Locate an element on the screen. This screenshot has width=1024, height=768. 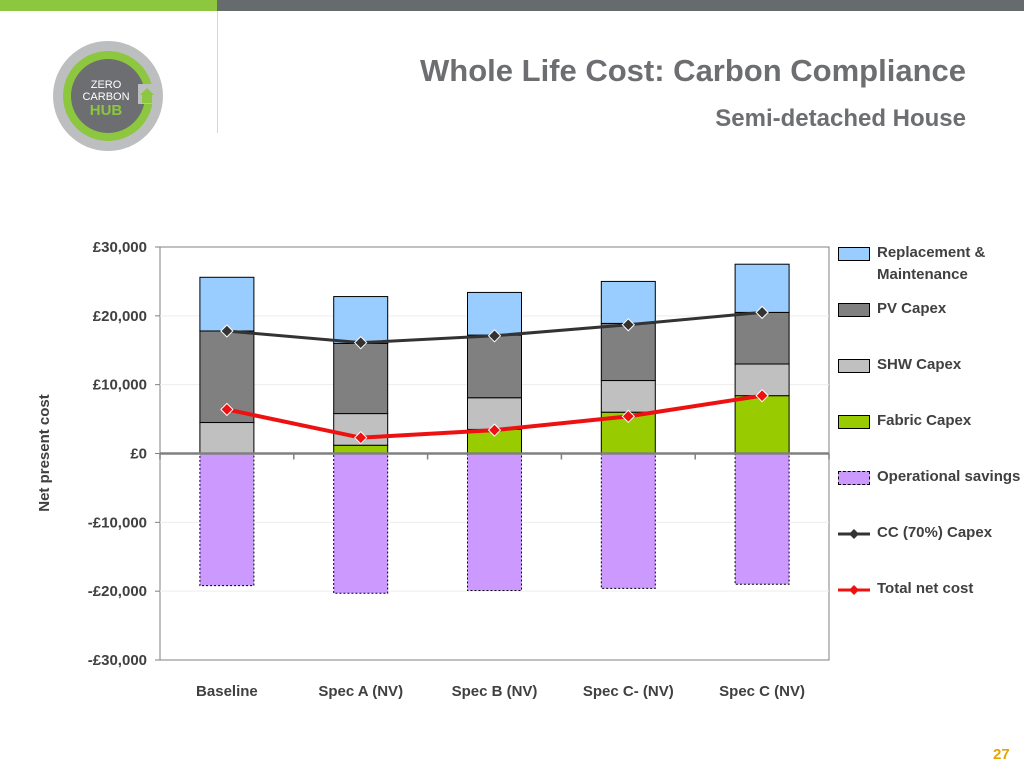
top-bar is located at coordinates (512, 5).